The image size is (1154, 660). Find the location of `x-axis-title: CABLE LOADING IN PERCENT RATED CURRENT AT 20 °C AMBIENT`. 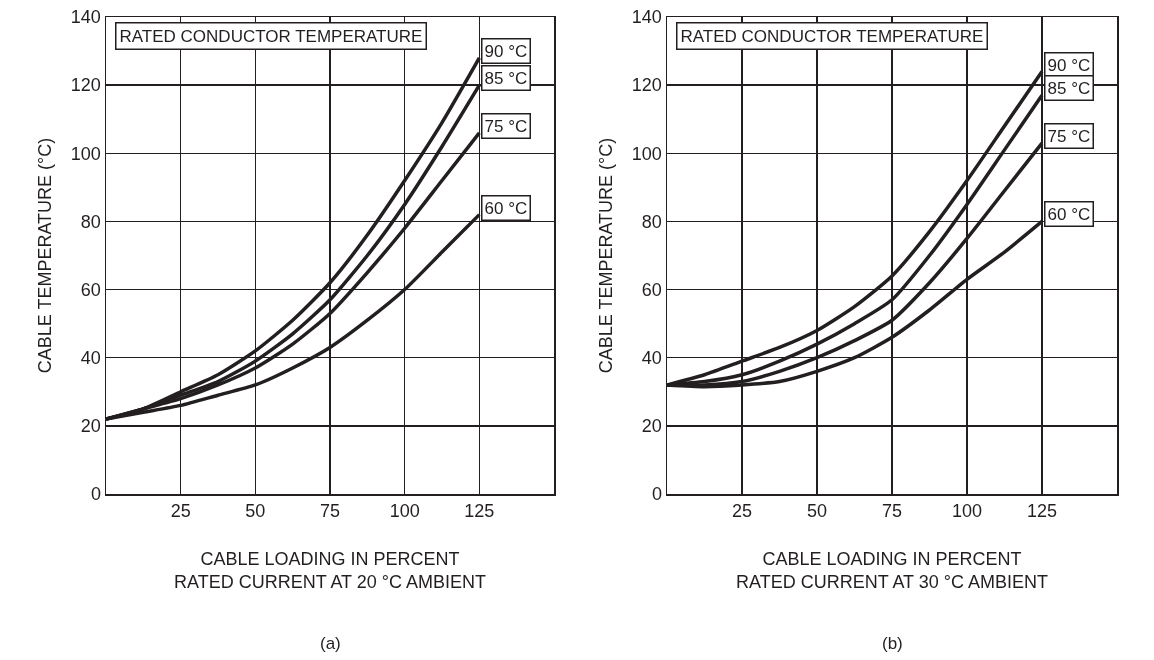

x-axis-title: CABLE LOADING IN PERCENT RATED CURRENT AT 20 °C AMBIENT is located at coordinates (330, 570).